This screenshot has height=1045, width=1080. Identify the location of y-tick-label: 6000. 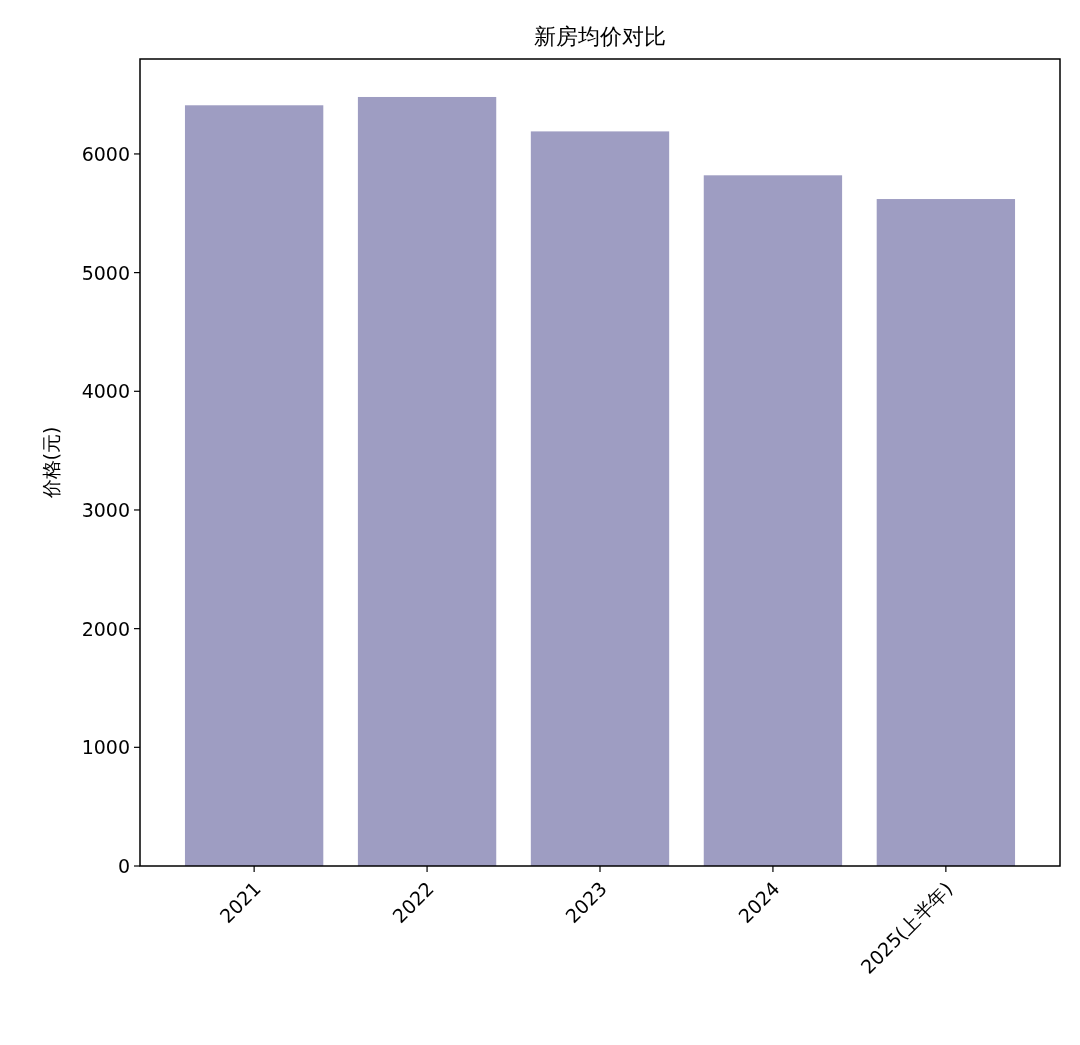
(105, 153).